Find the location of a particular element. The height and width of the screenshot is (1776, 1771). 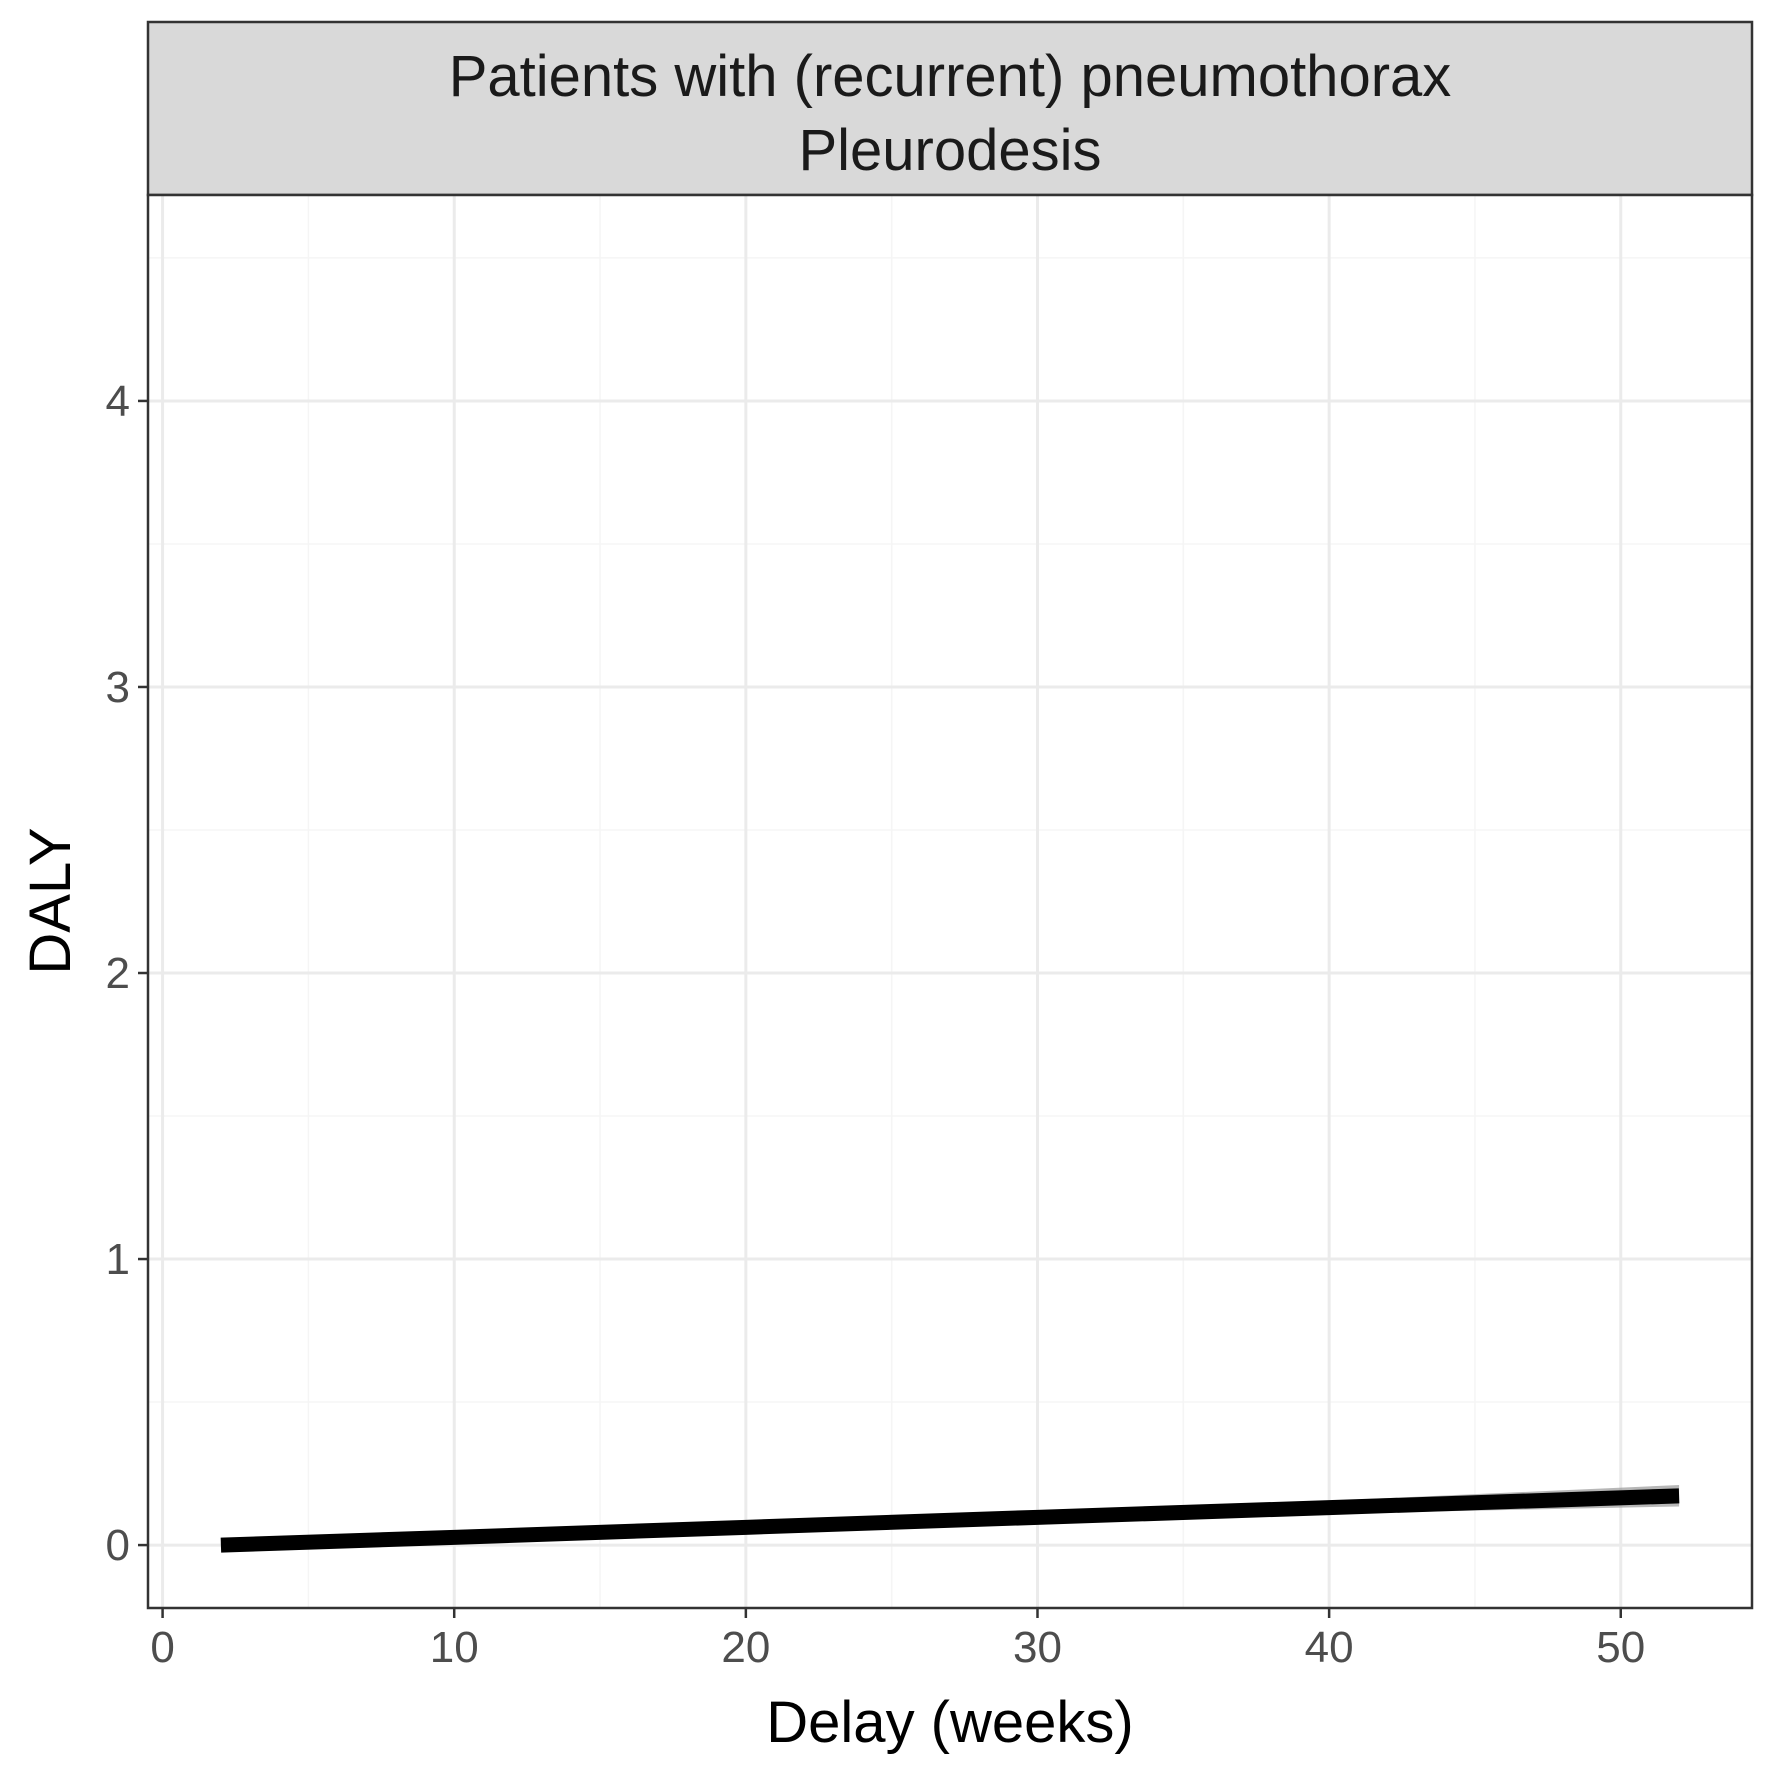

series-layer is located at coordinates (950, 1519).